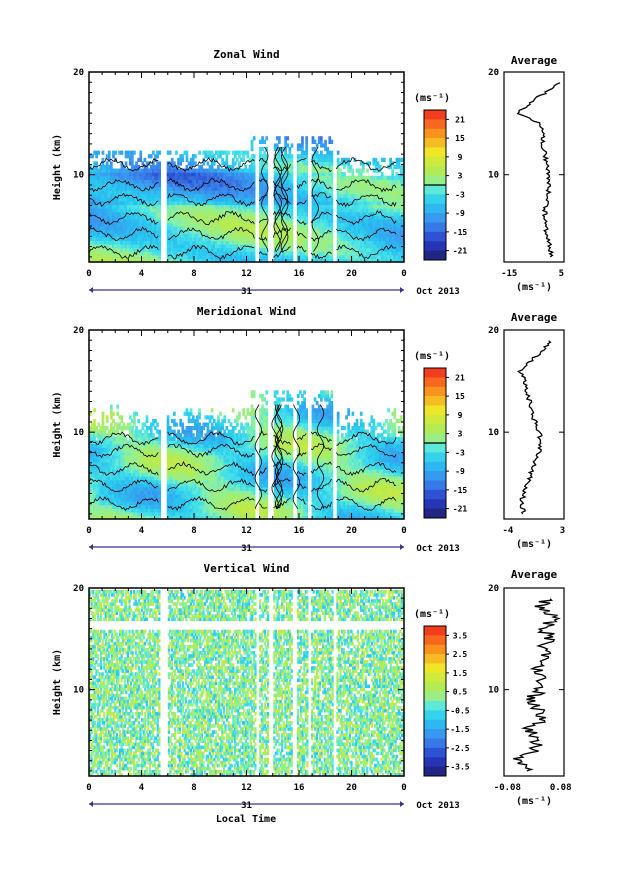 Image resolution: width=624 pixels, height=873 pixels. What do you see at coordinates (246, 54) in the screenshot?
I see `panel-title: Zonal Wind` at bounding box center [246, 54].